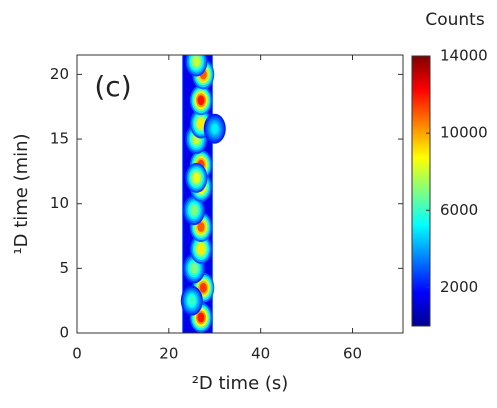 This screenshot has height=408, width=497. Describe the element at coordinates (112, 86) in the screenshot. I see `annotation: (c)` at that location.